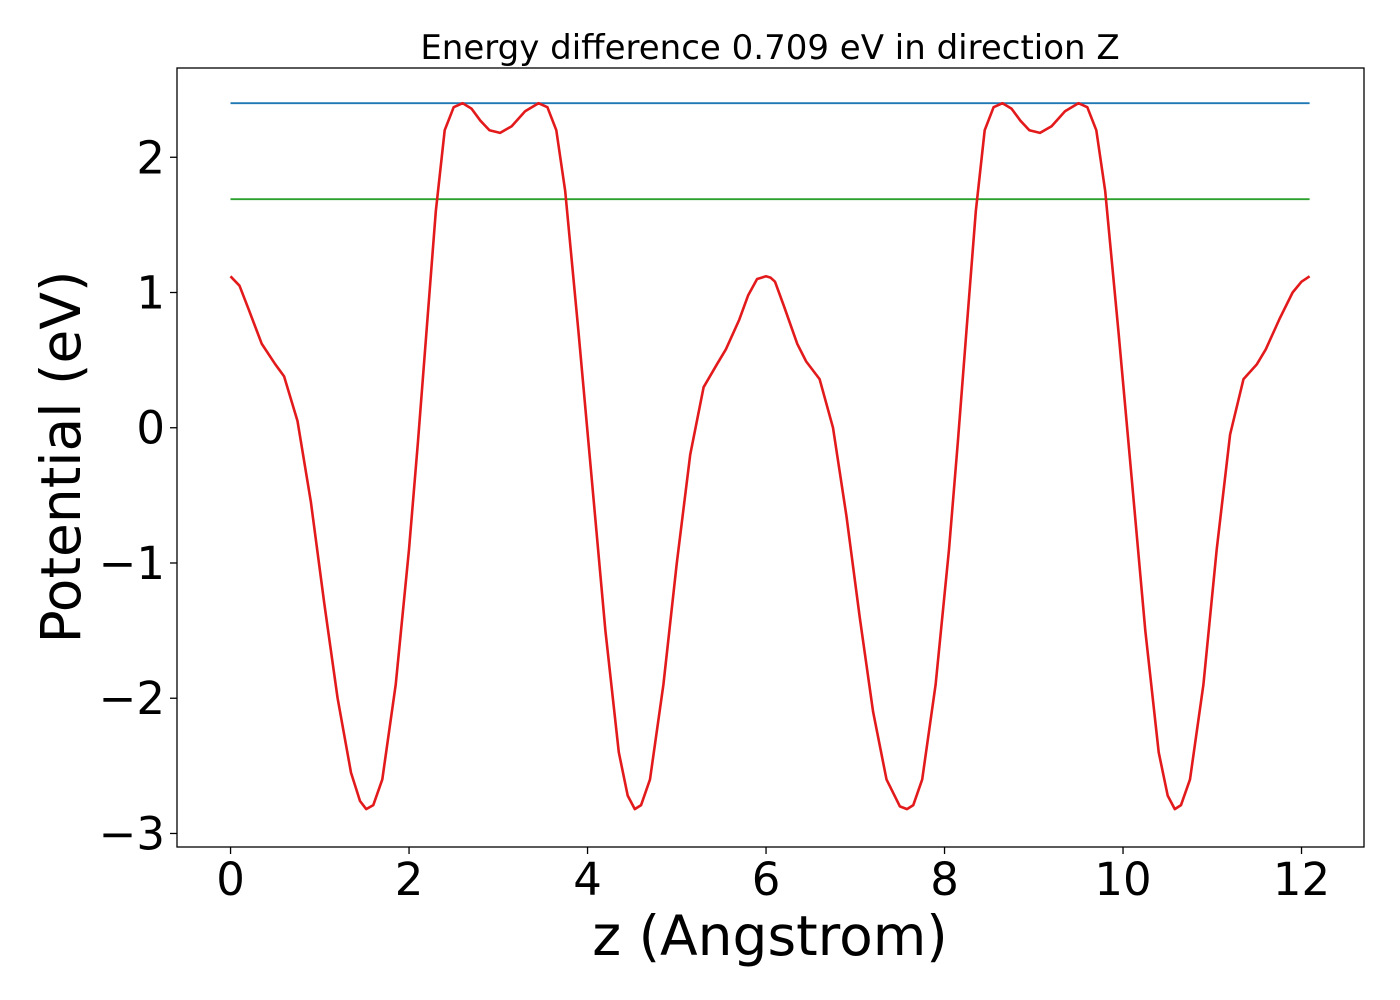  Describe the element at coordinates (770, 936) in the screenshot. I see `x-axis-label: z (Angstrom)` at that location.